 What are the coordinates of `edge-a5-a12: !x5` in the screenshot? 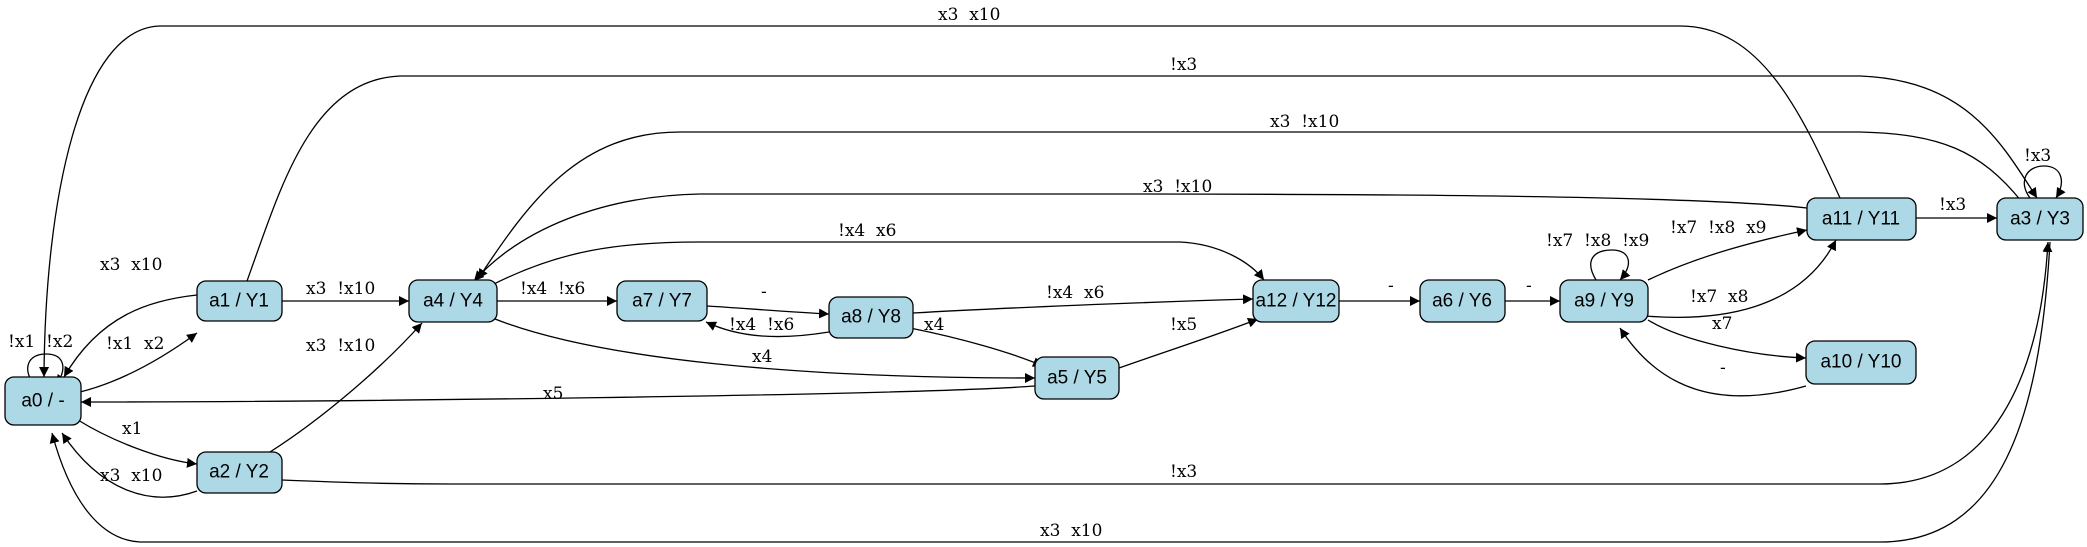 It's located at (1188, 342).